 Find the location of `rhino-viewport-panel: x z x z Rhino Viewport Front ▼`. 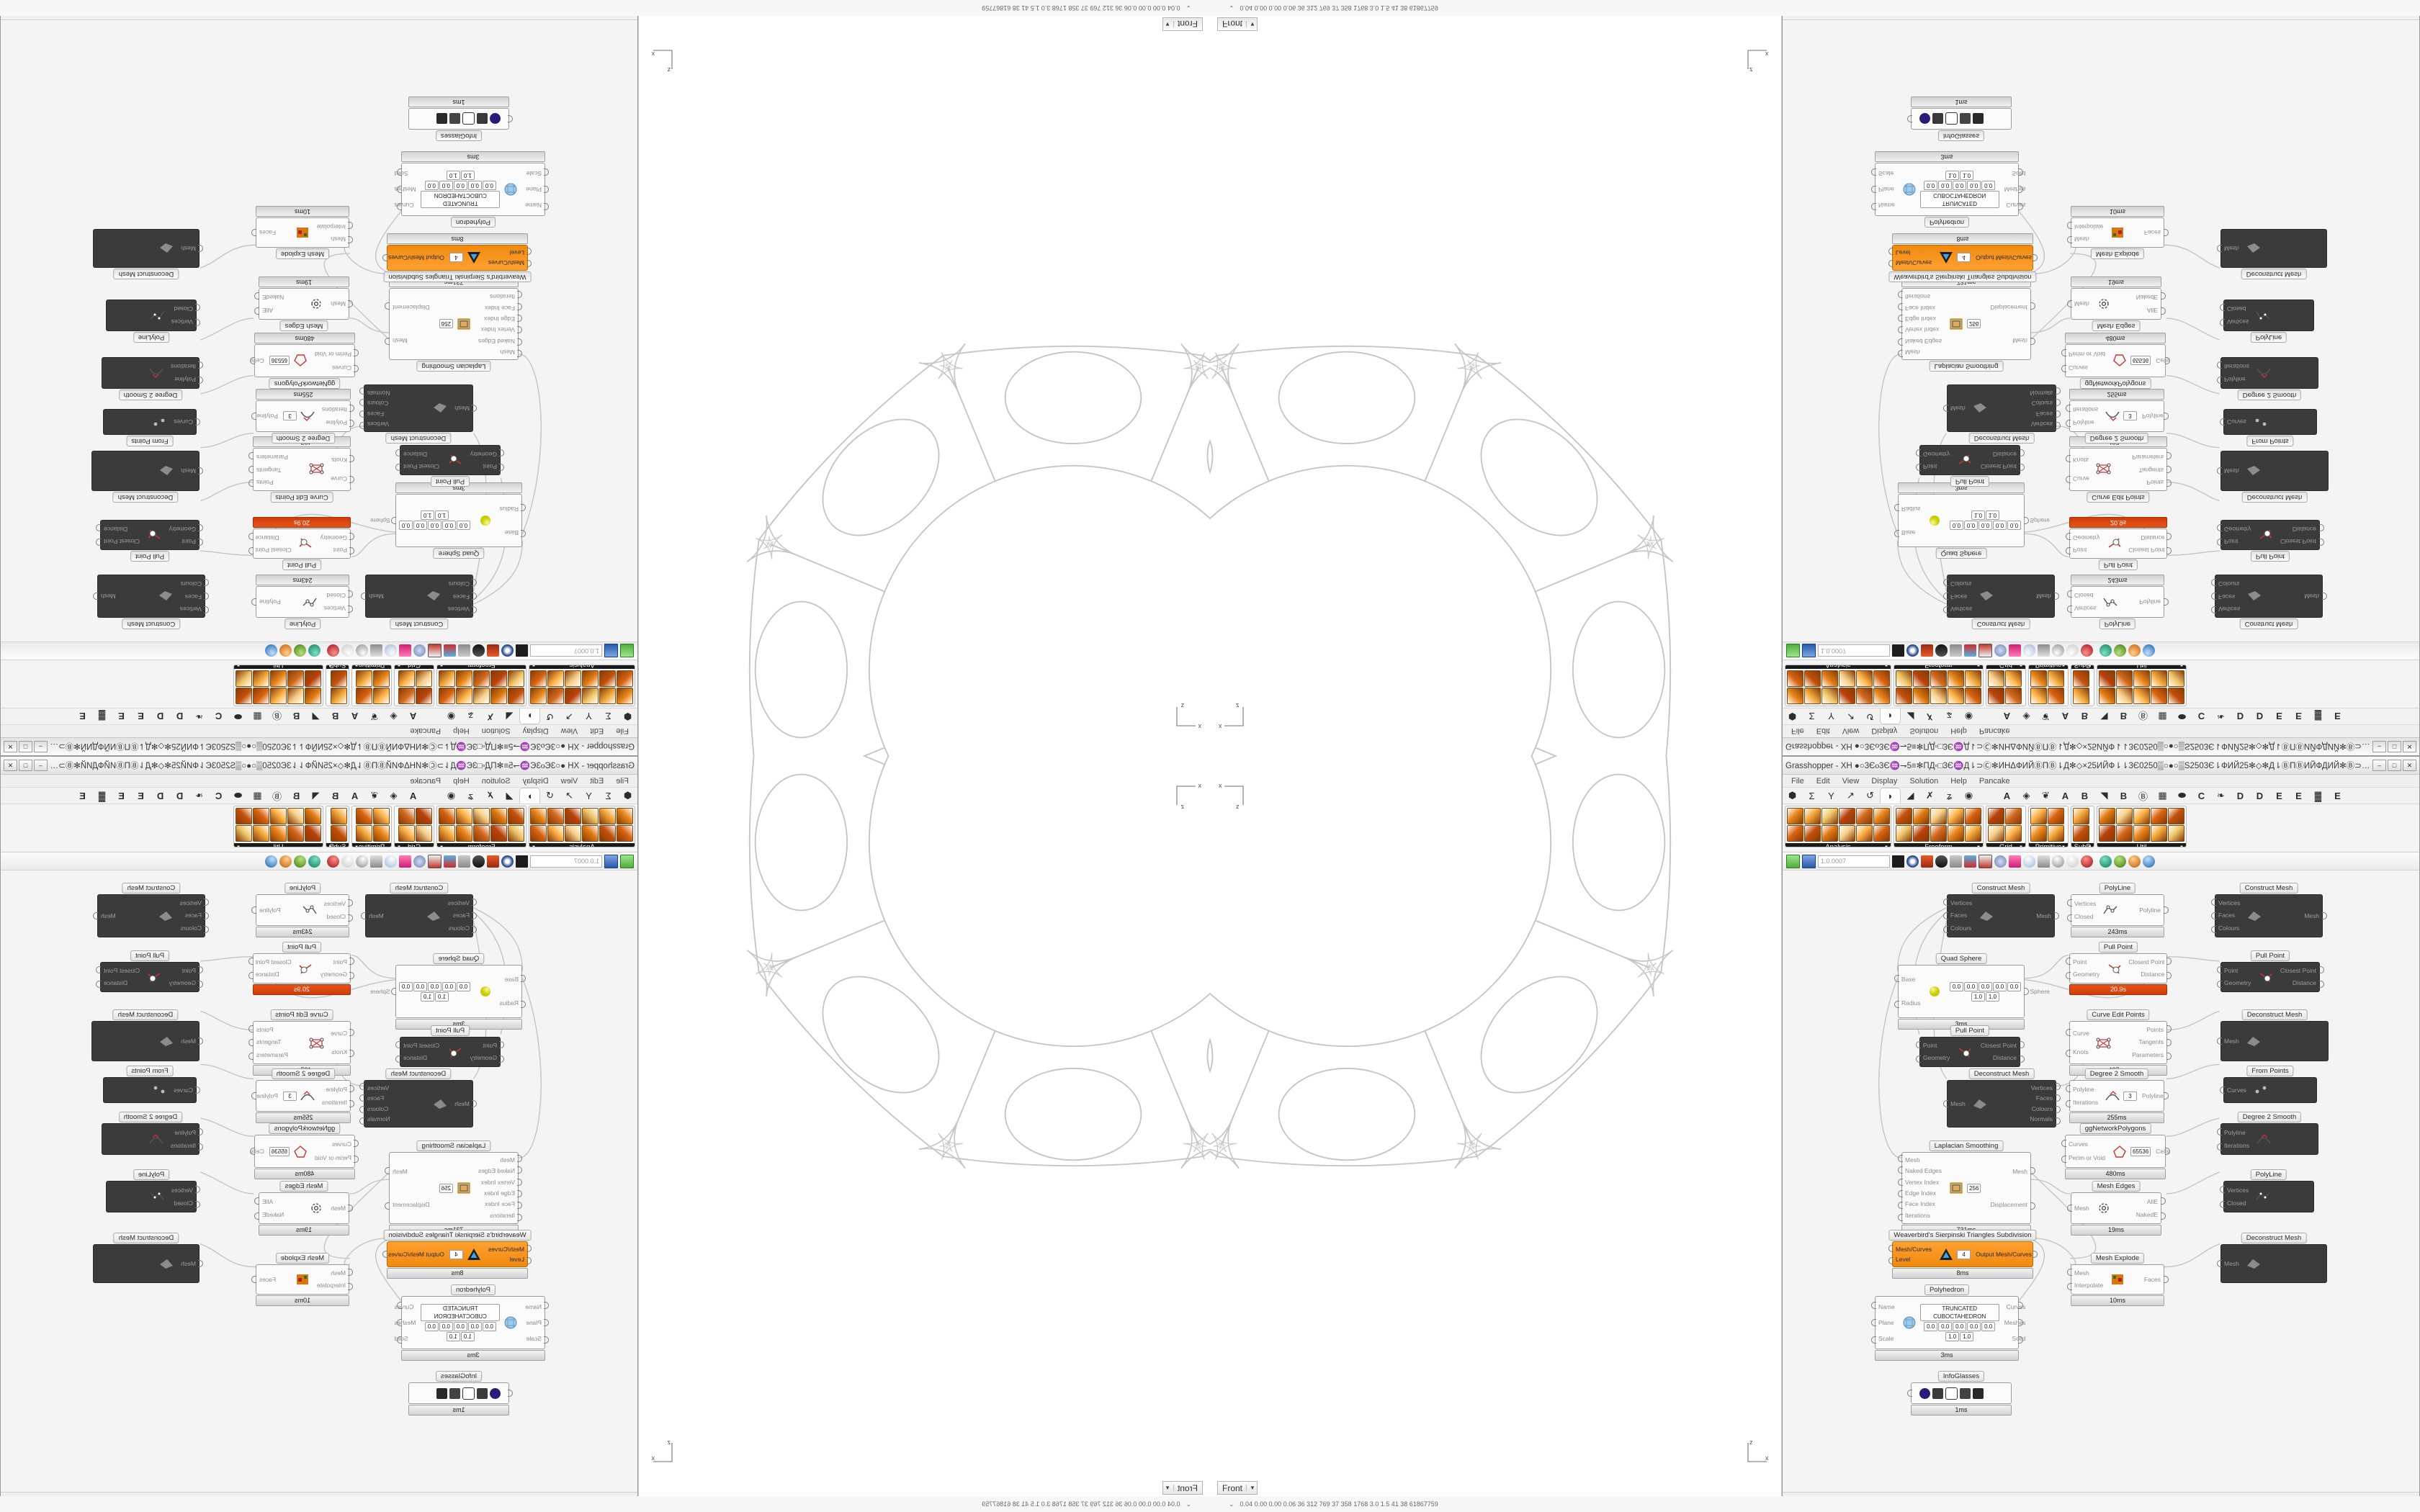

rhino-viewport-panel: x z x z Rhino Viewport Front ▼ is located at coordinates (924, 1134).